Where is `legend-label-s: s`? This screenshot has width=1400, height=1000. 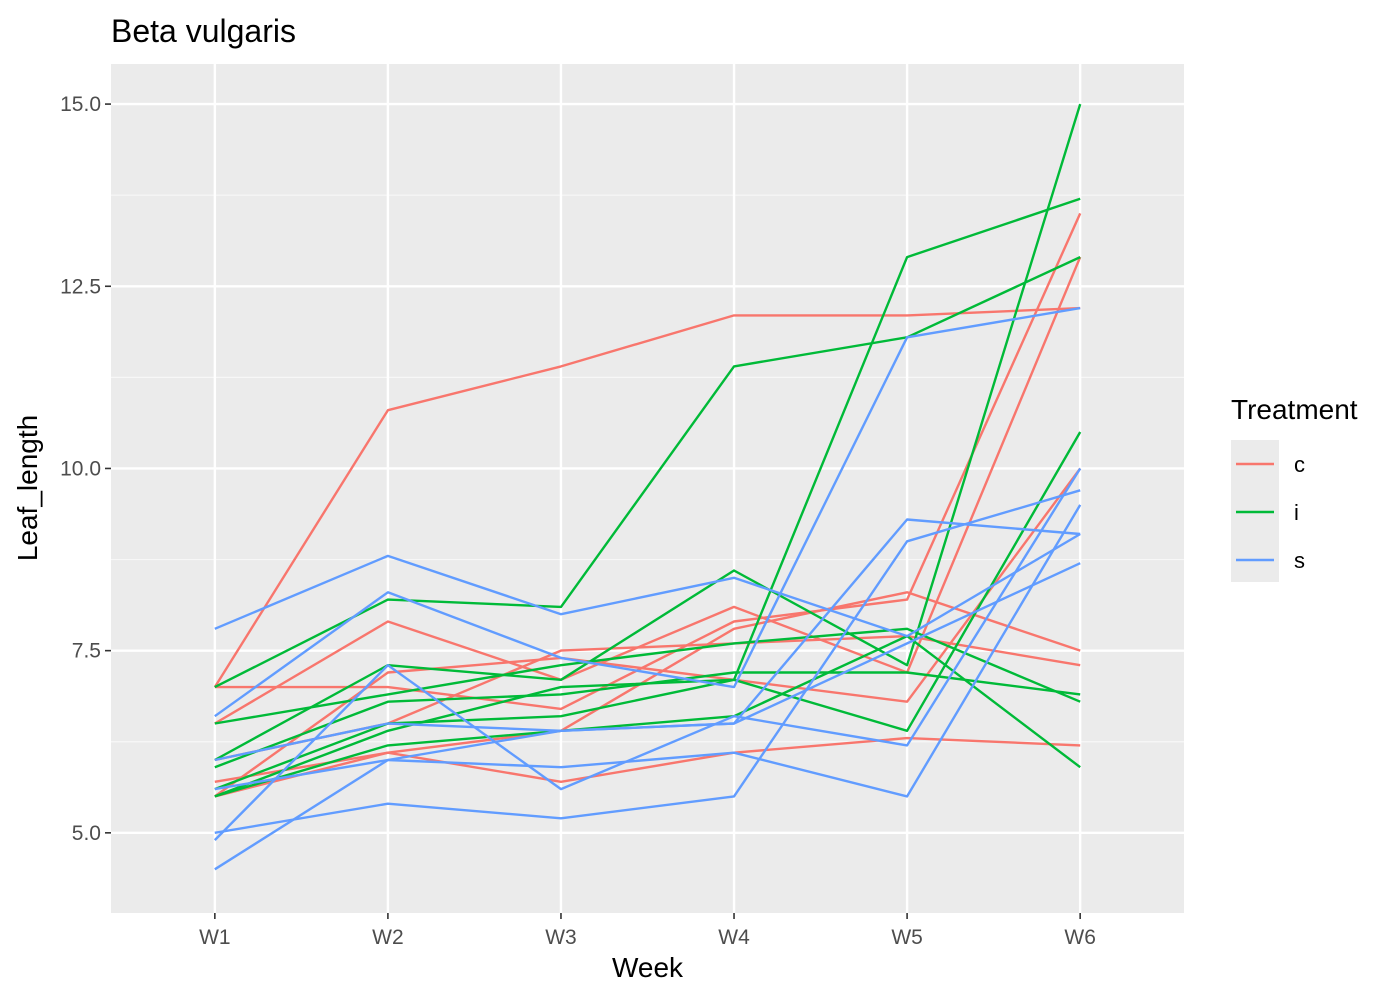
legend-label-s: s is located at coordinates (1299, 560).